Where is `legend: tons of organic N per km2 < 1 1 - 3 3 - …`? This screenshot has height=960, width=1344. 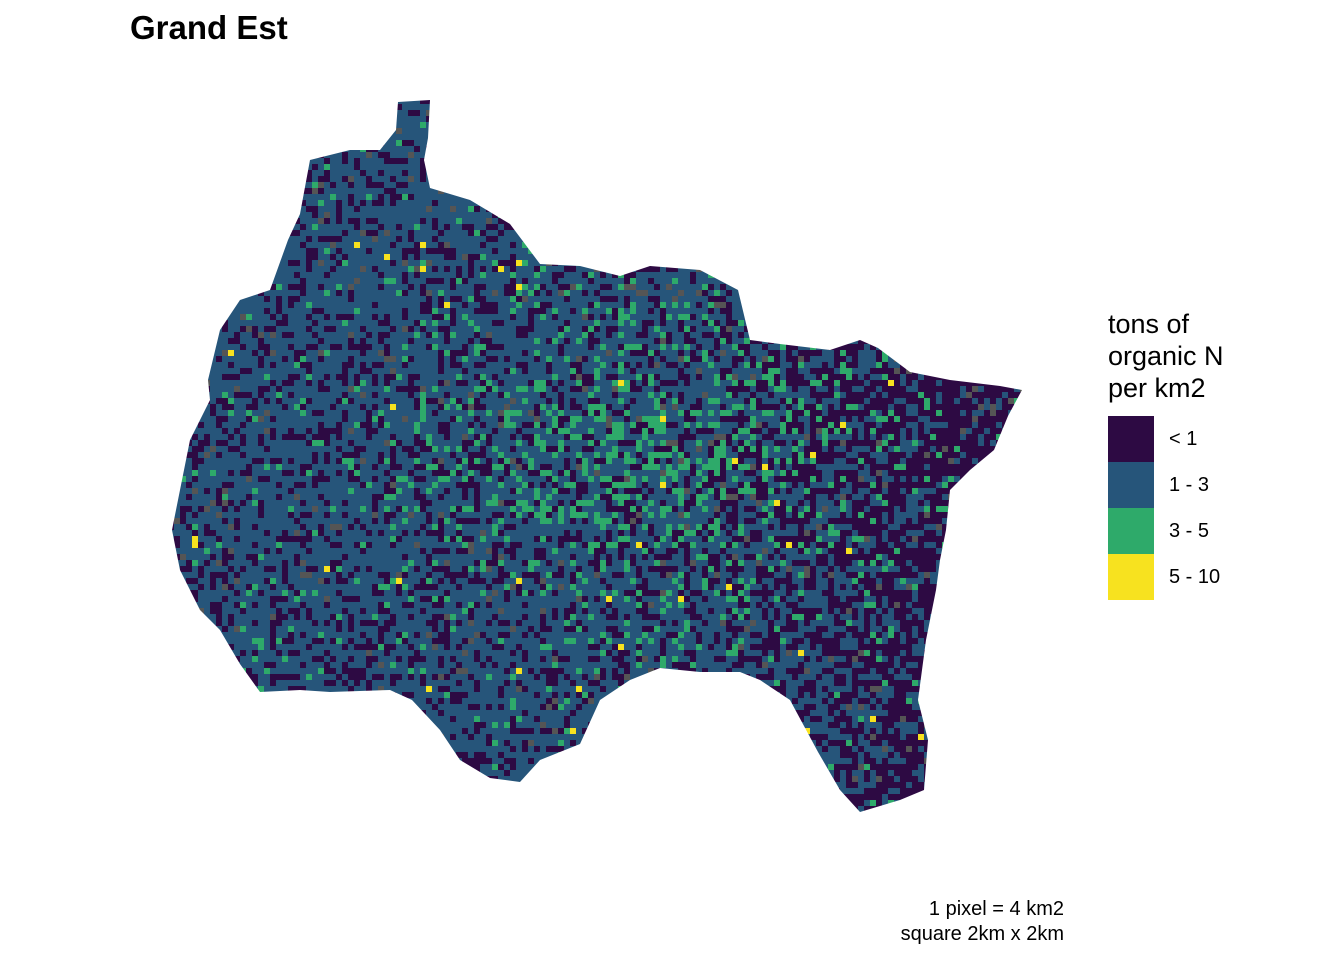
legend: tons of organic N per km2 < 1 1 - 3 3 - … is located at coordinates (1166, 454).